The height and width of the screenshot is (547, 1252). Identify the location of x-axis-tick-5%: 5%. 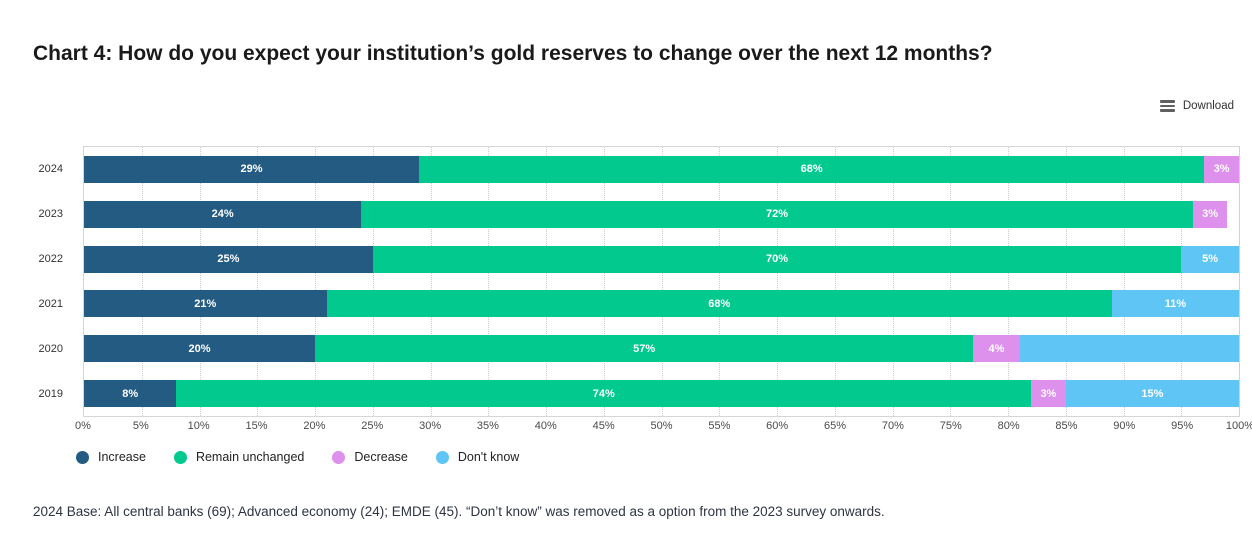
(140, 426).